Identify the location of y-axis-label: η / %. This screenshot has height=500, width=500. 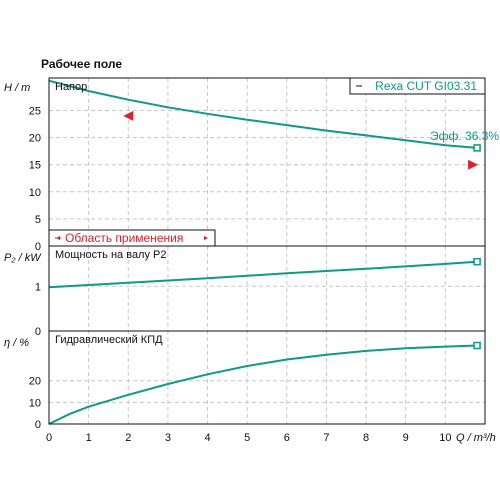
(16, 343).